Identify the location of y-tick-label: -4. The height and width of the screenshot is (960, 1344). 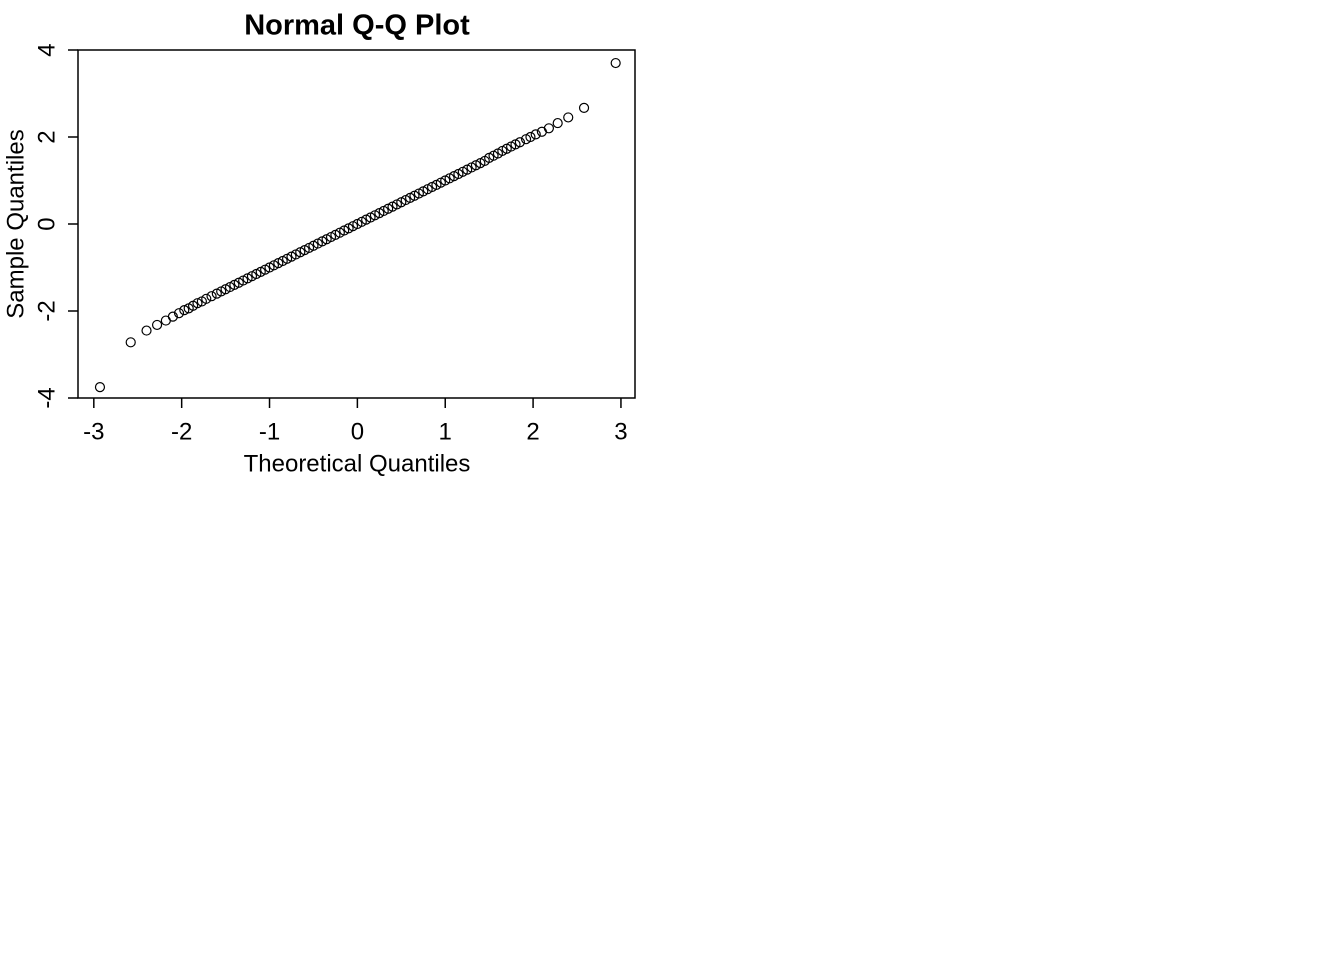
(46, 397).